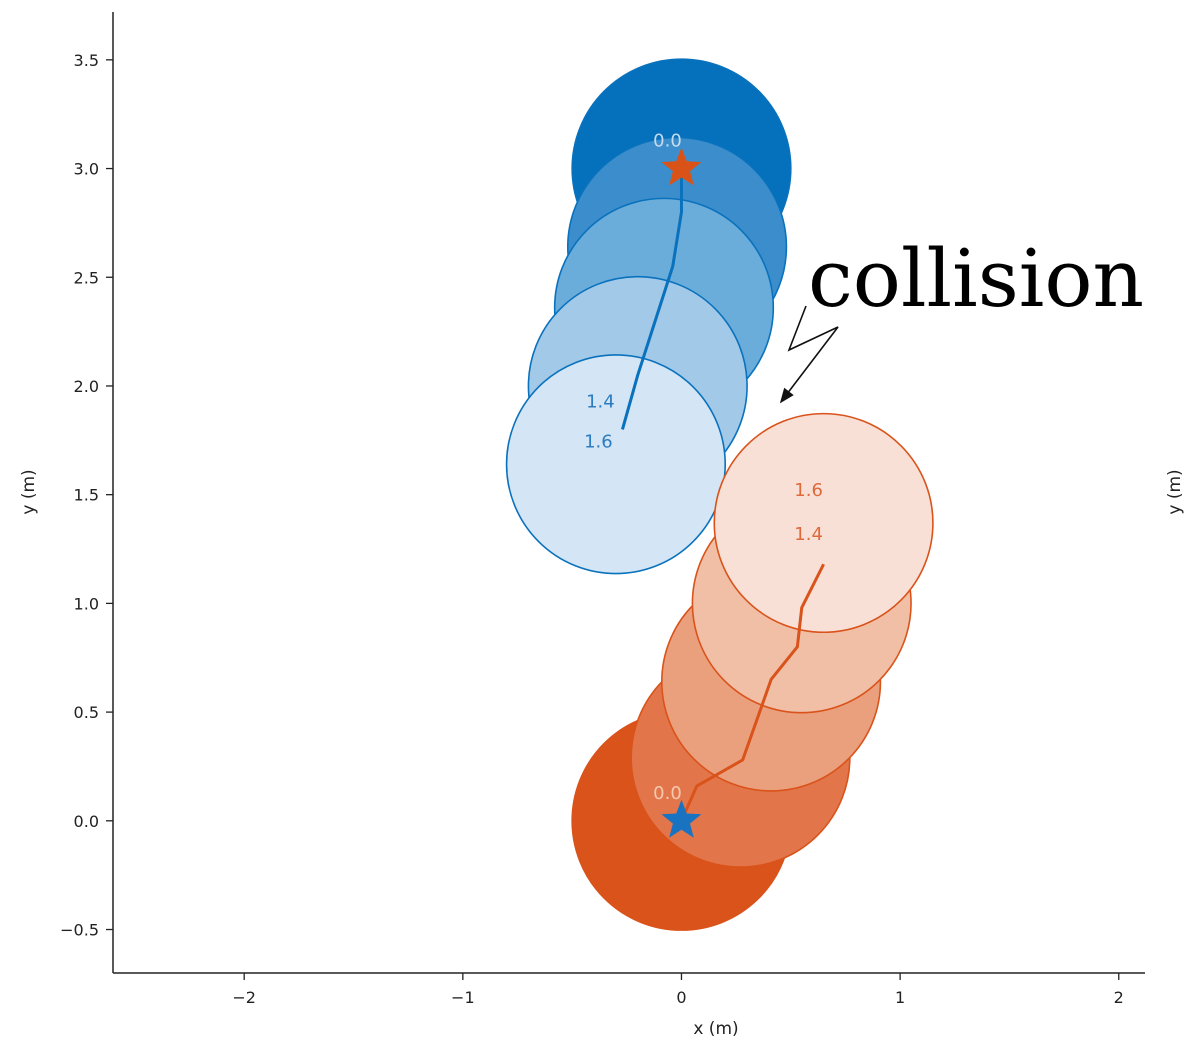 This screenshot has width=1196, height=1051. Describe the element at coordinates (976, 278) in the screenshot. I see `collision-text: collision` at that location.